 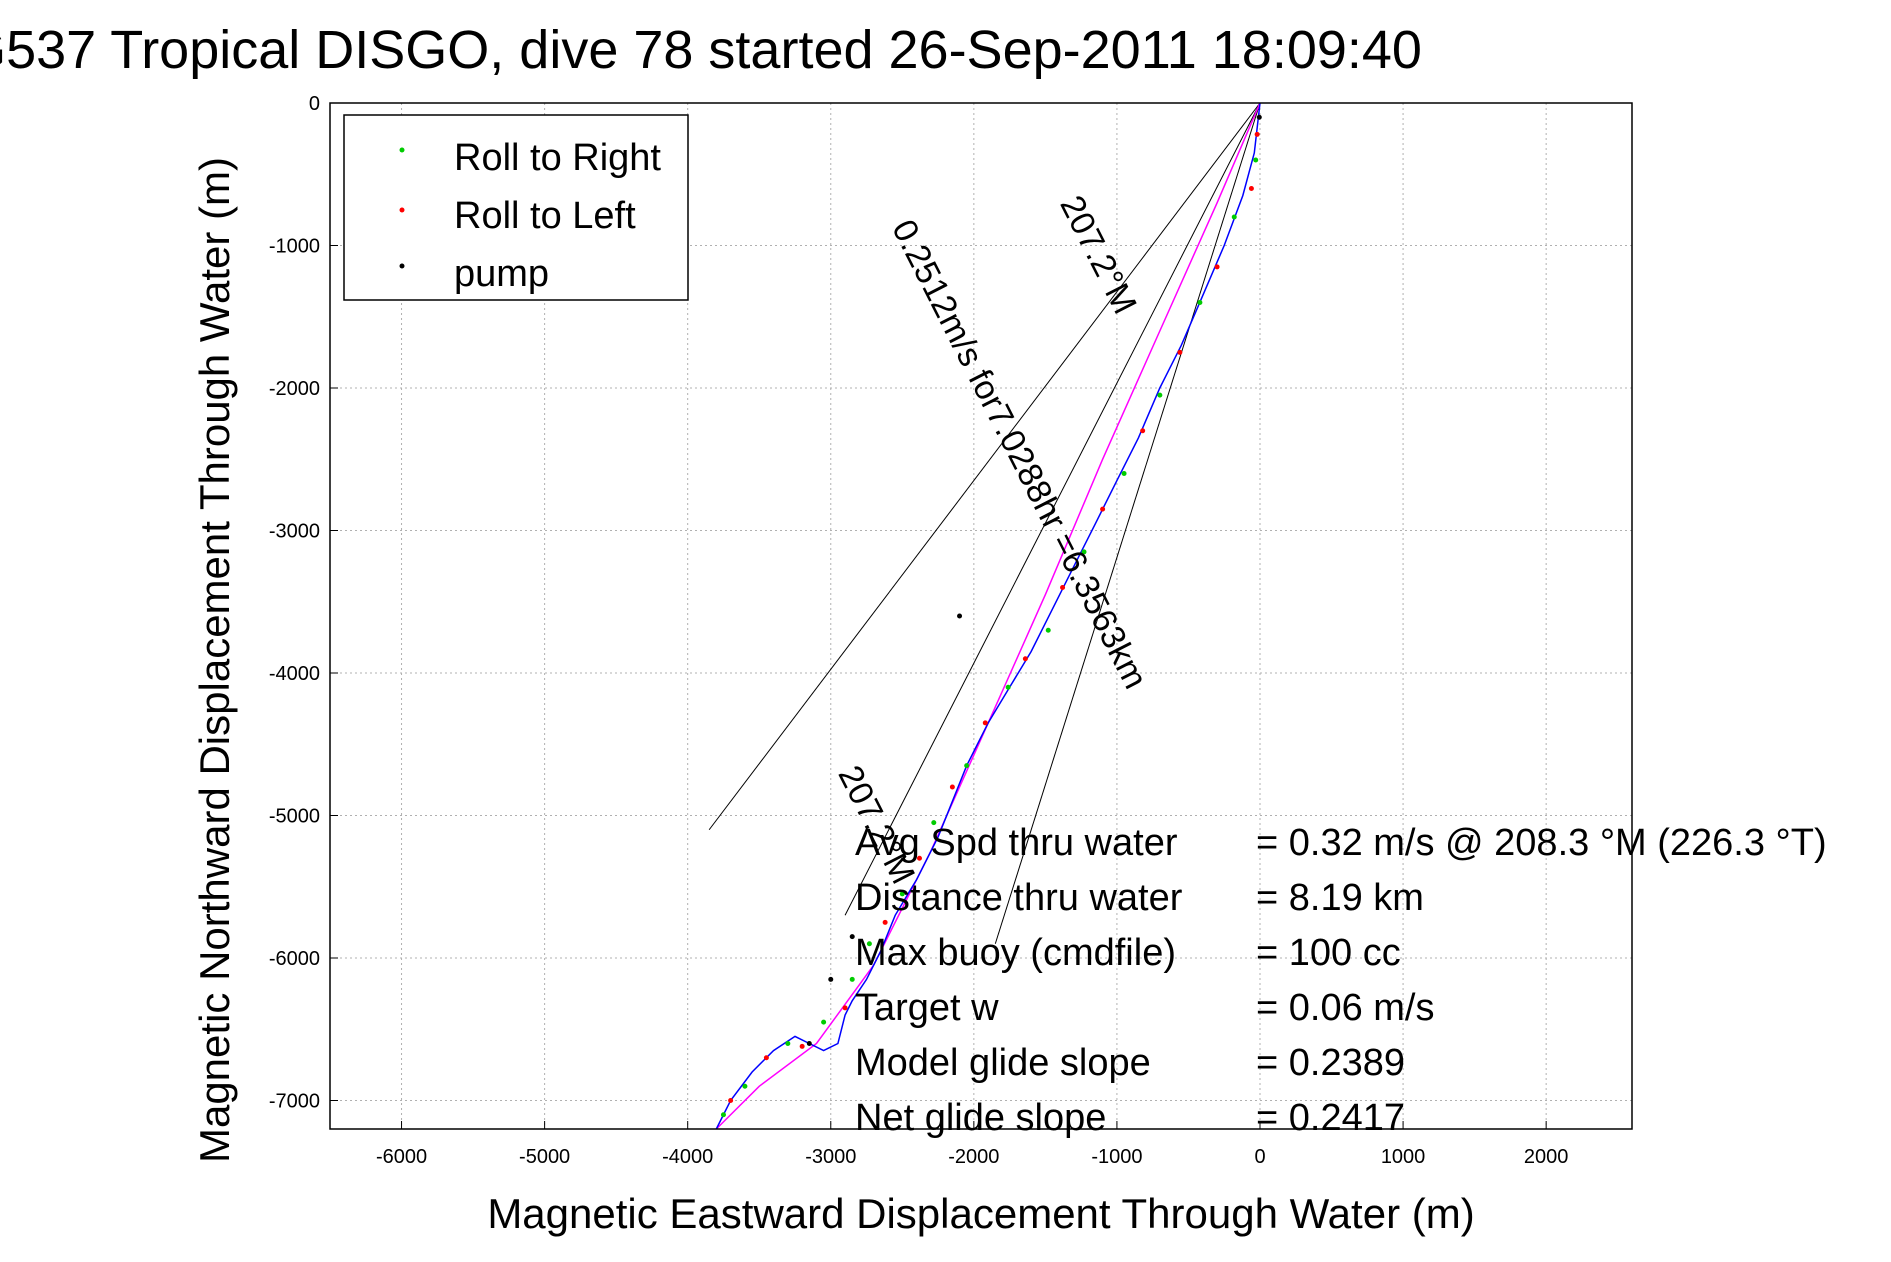 I want to click on annot-label-avg-speed: Avg Spd thru water, so click(x=1016, y=843).